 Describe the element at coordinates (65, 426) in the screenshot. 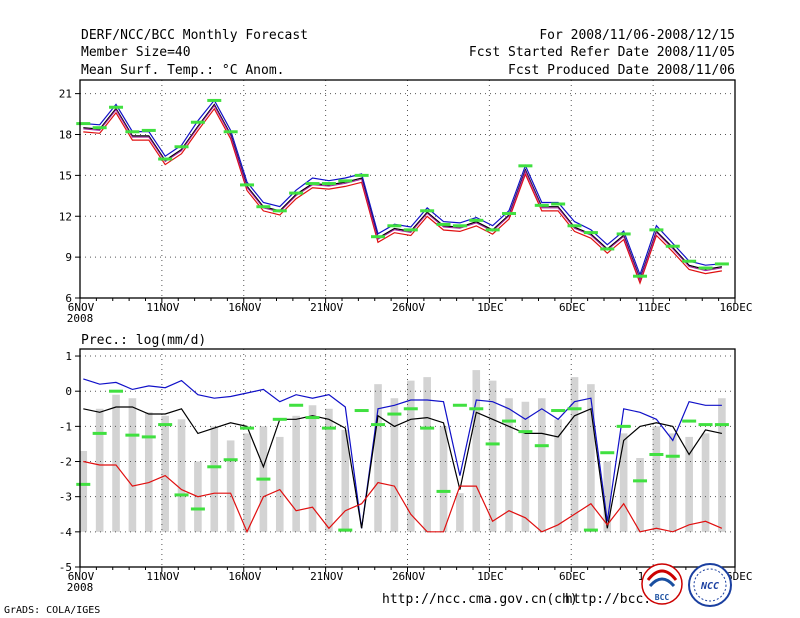

I see `y-tick-label: -1` at that location.